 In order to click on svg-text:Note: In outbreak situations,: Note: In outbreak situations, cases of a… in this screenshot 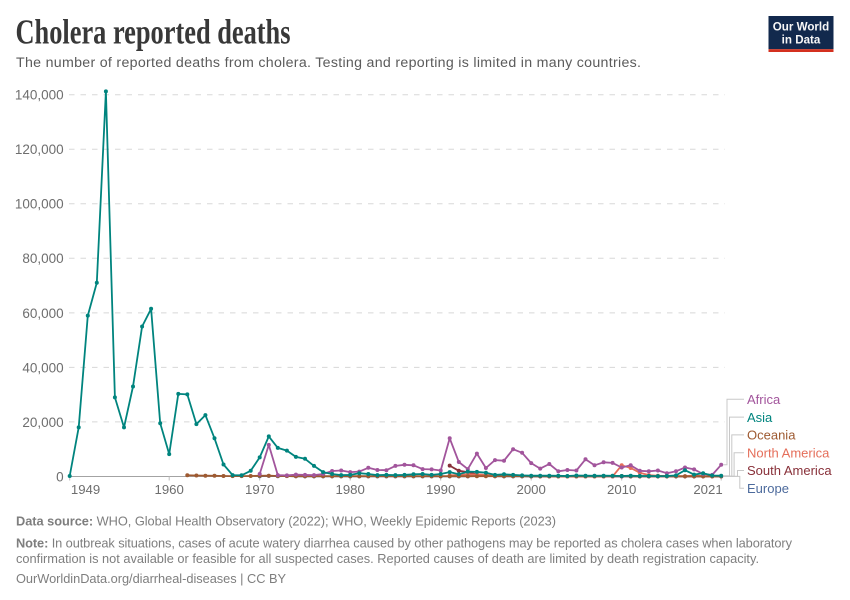, I will do `click(404, 543)`.